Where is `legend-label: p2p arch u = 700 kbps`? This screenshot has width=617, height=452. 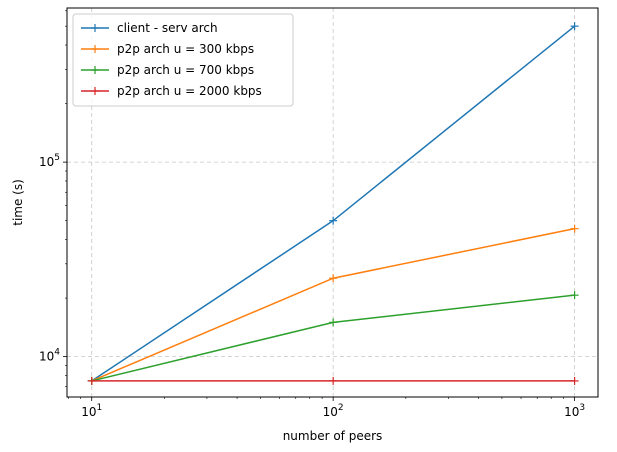 legend-label: p2p arch u = 700 kbps is located at coordinates (185, 70).